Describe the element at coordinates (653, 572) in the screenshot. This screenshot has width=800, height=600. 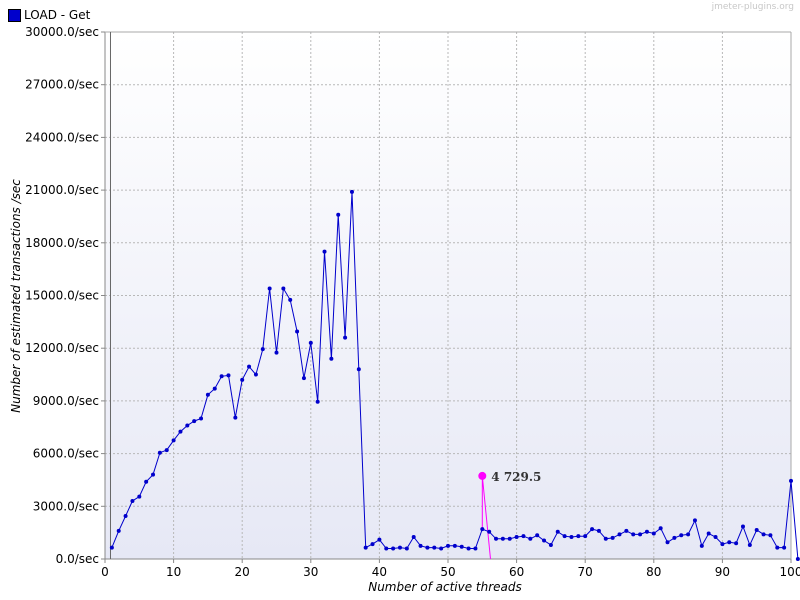
I see `x-tick-label: 80` at that location.